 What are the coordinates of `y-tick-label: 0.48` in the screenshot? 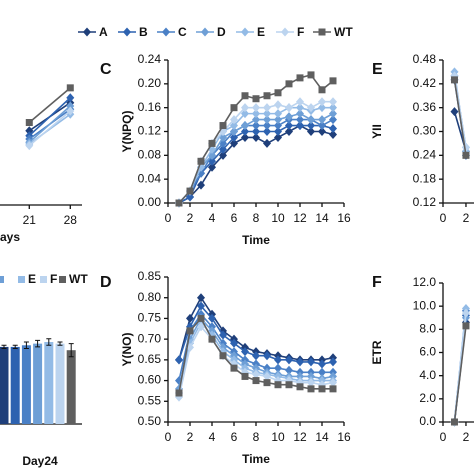 It's located at (425, 59).